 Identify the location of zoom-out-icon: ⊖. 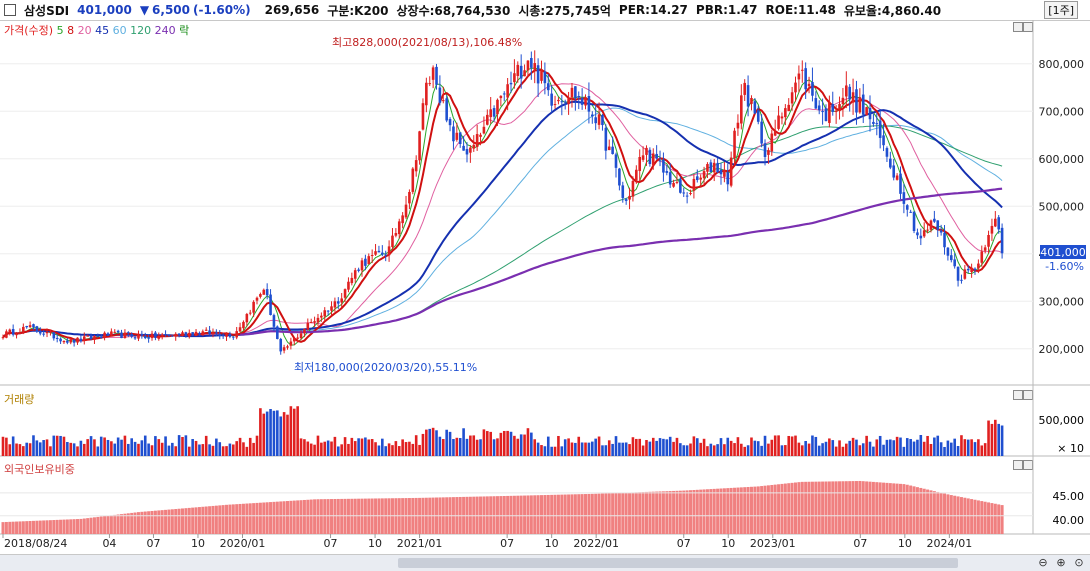
(1043, 562).